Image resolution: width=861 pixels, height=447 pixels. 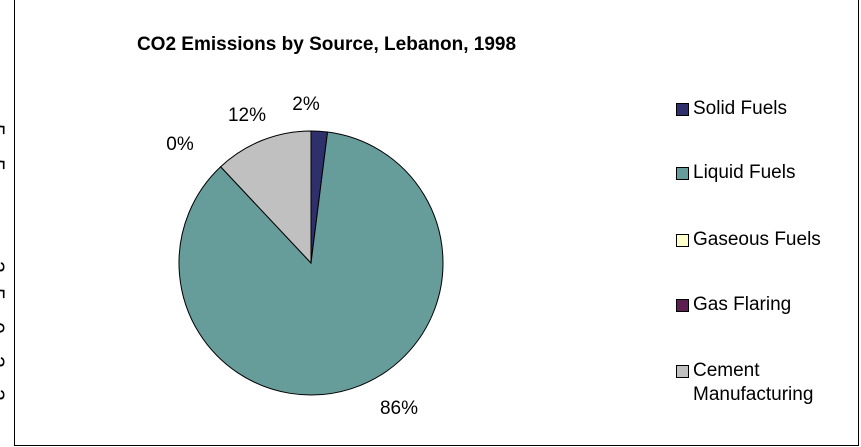 I want to click on legend-label: Gas Flaring, so click(x=742, y=304).